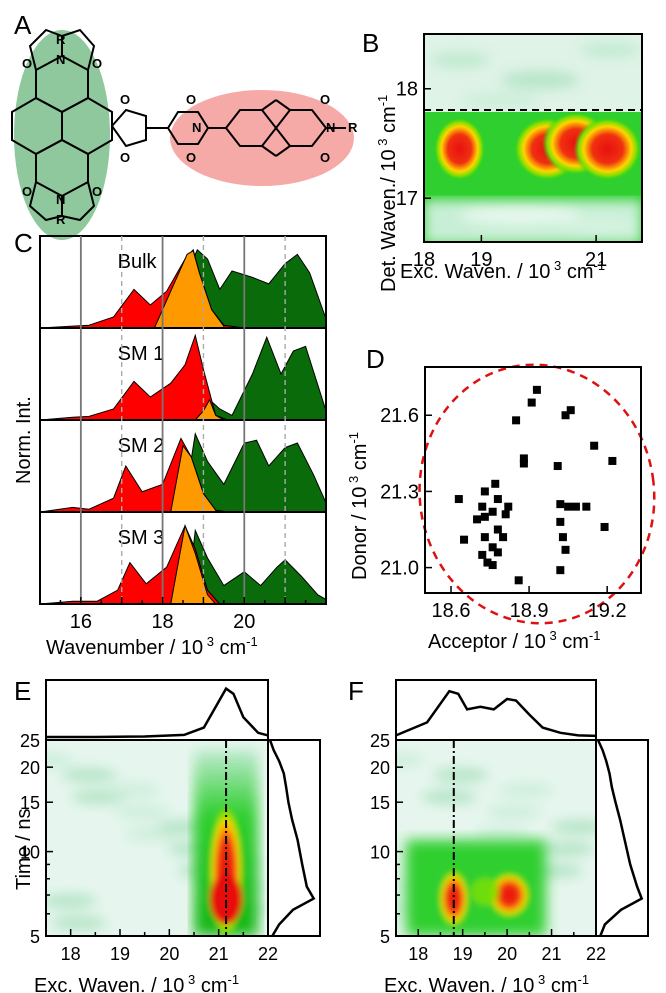 Image resolution: width=666 pixels, height=993 pixels. What do you see at coordinates (262, 138) in the screenshot?
I see `acceptor-highlight` at bounding box center [262, 138].